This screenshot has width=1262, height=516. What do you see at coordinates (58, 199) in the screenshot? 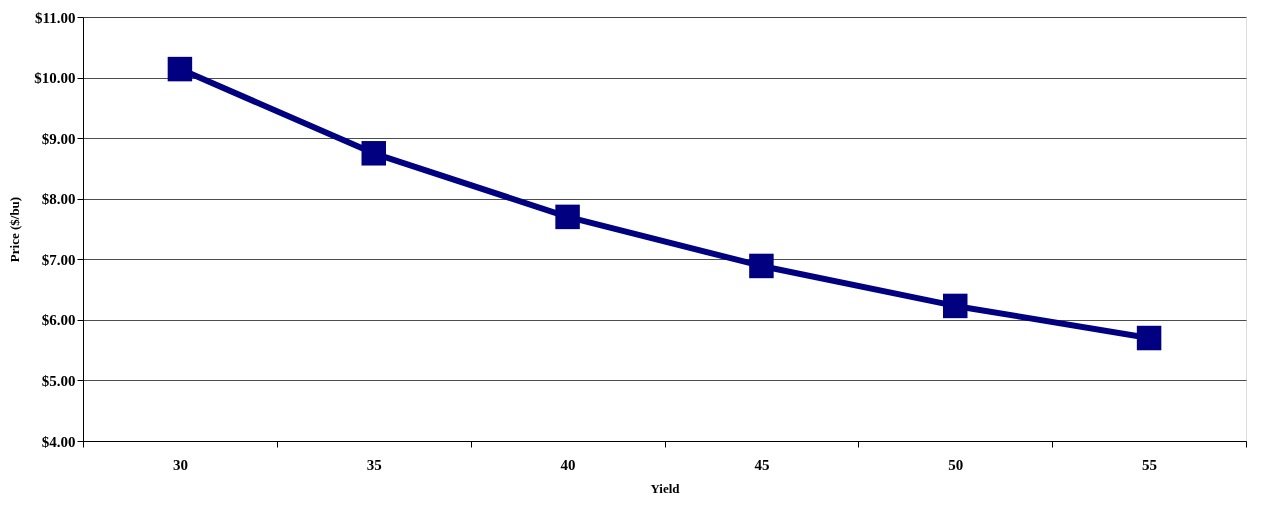
I see `y-tick-label: $8.00` at bounding box center [58, 199].